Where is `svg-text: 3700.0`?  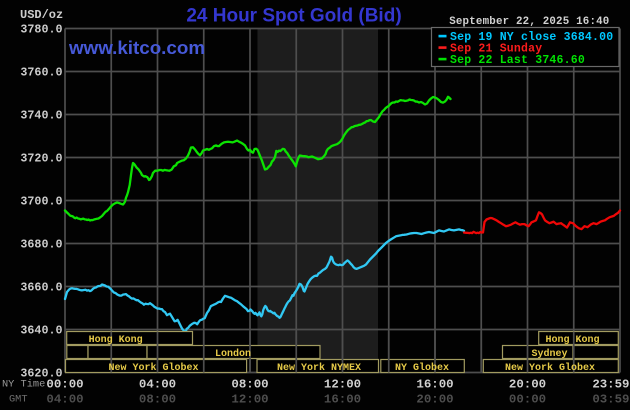
svg-text: 3700.0 is located at coordinates (41, 202).